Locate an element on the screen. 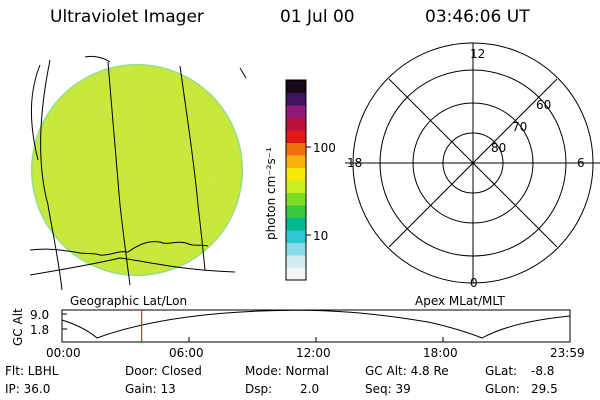  dsp-label: Dsp: is located at coordinates (259, 389).